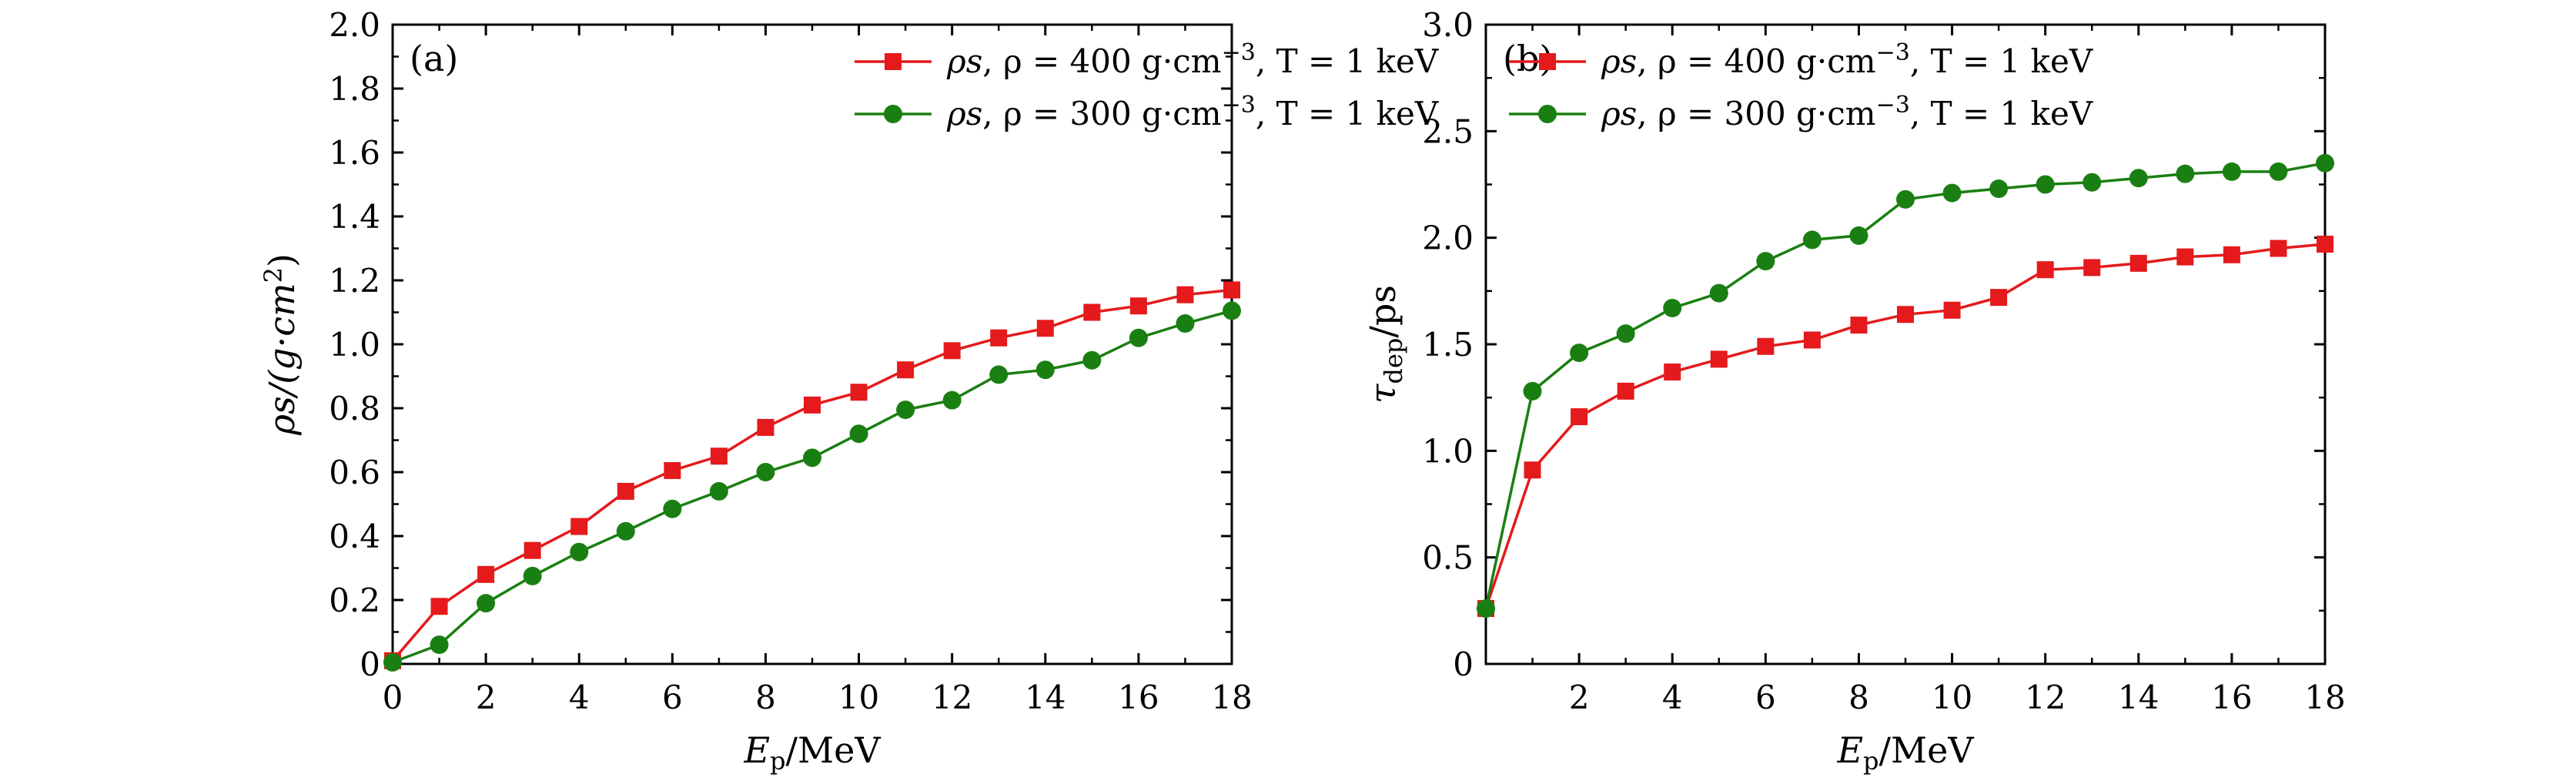  Describe the element at coordinates (1139, 698) in the screenshot. I see `x-tick-label: 16` at that location.